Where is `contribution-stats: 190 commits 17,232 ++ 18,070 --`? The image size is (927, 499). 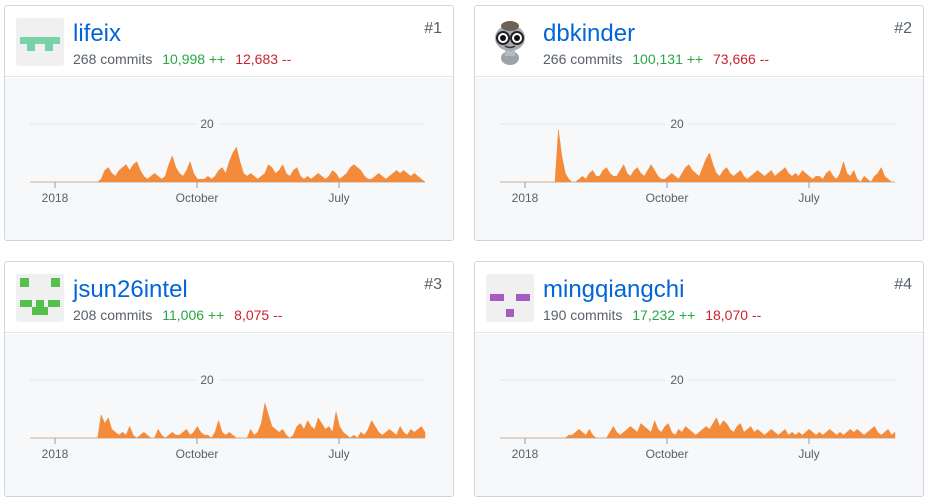
contribution-stats: 190 commits 17,232 ++ 18,070 -- is located at coordinates (652, 315).